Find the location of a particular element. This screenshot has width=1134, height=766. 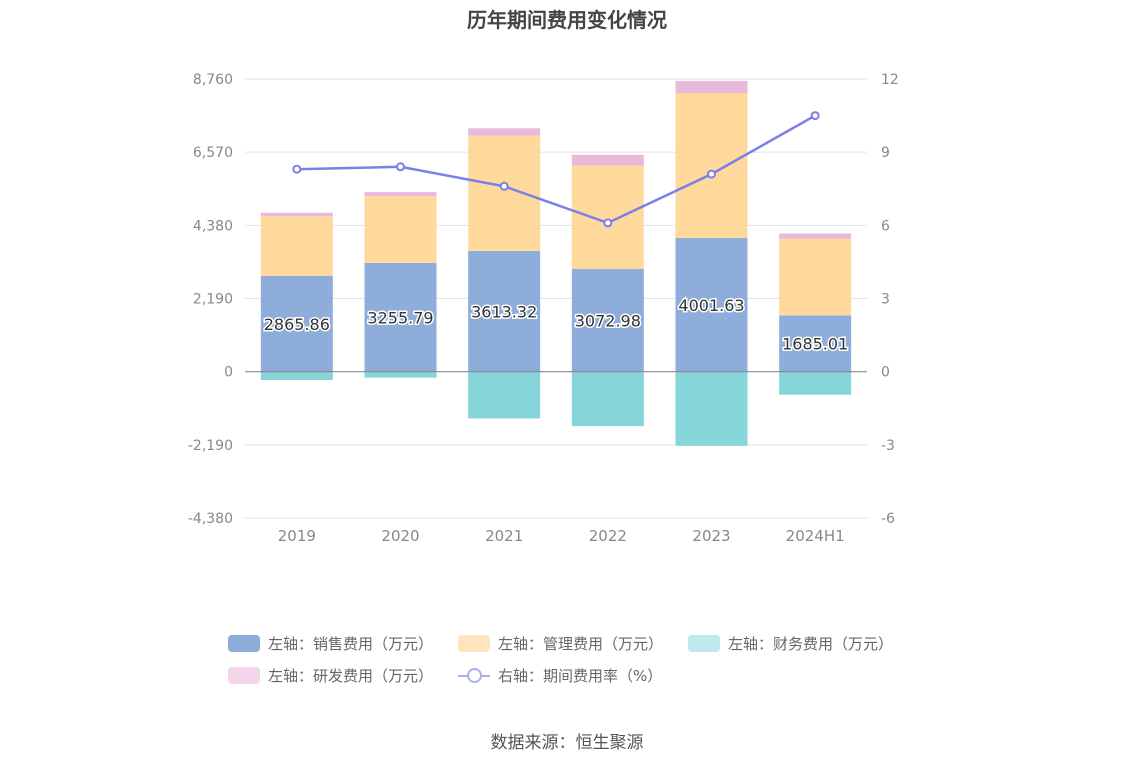

left-tick-label: 6,570 is located at coordinates (213, 153).